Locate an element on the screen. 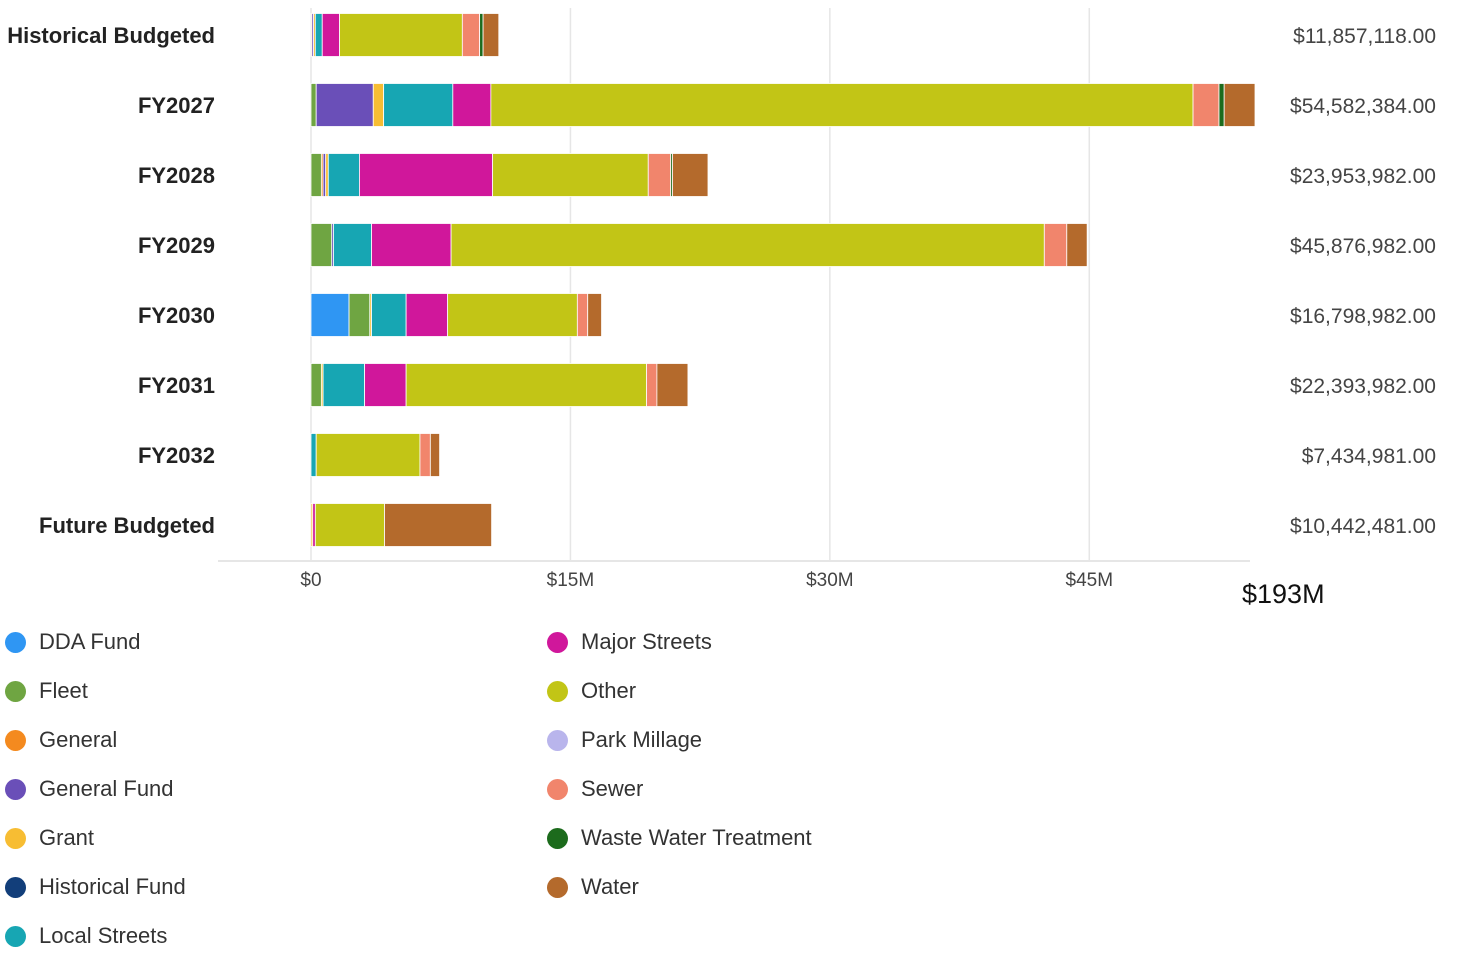  legend-item: Sewer is located at coordinates (592, 789).